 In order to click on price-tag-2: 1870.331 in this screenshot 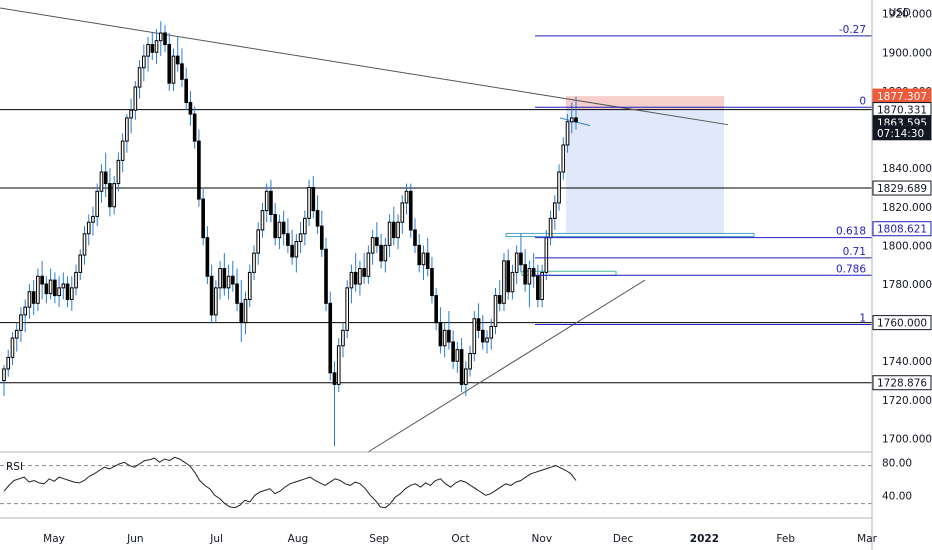, I will do `click(902, 110)`.